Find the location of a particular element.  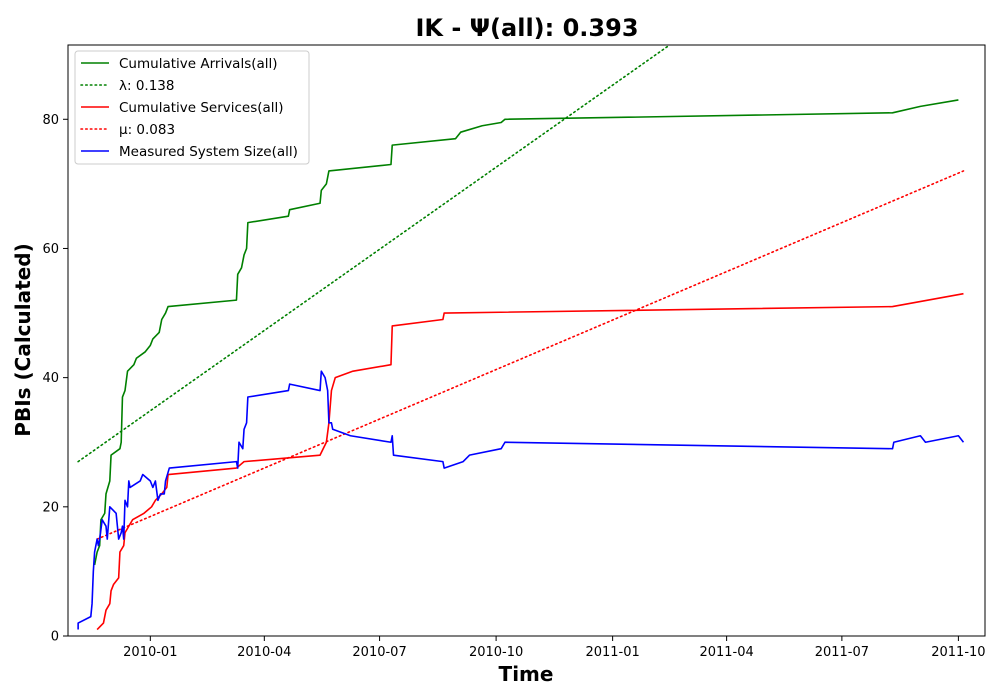

y-tick-label: 40 is located at coordinates (50, 378).